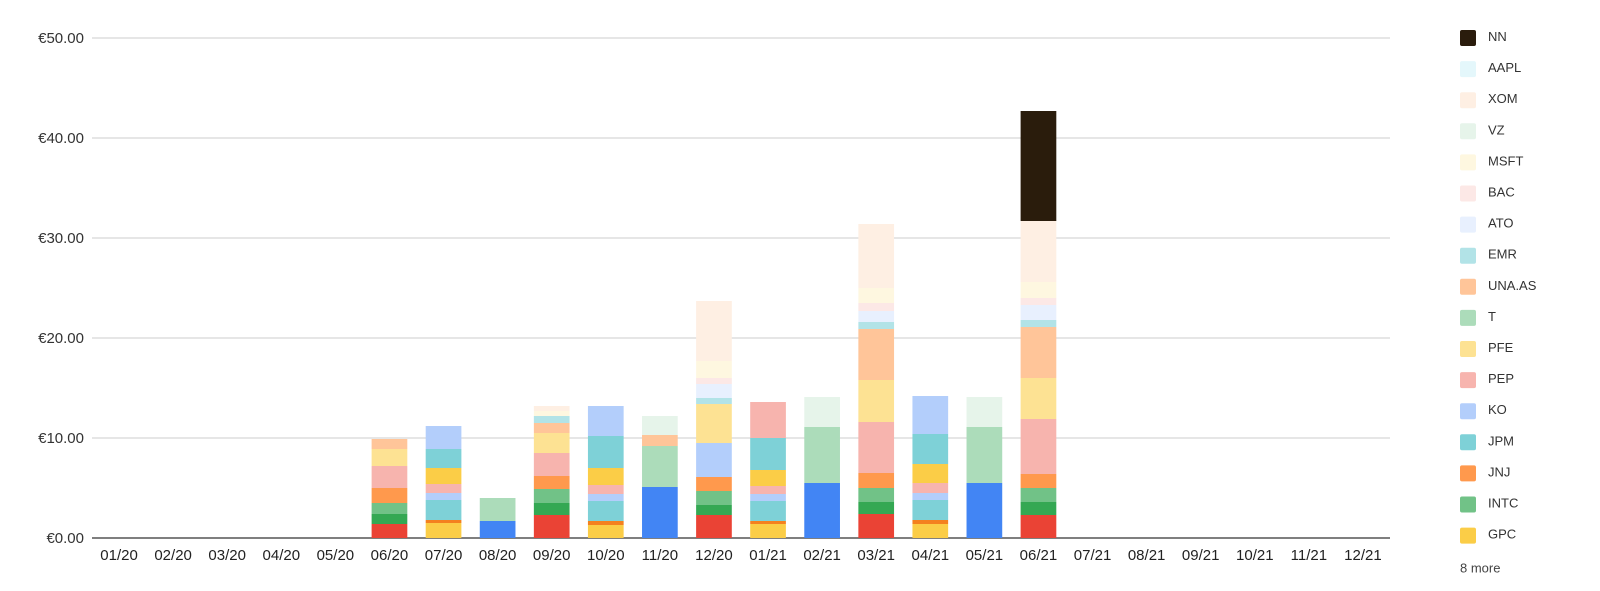  I want to click on legend-label-nn: NN, so click(1497, 36).